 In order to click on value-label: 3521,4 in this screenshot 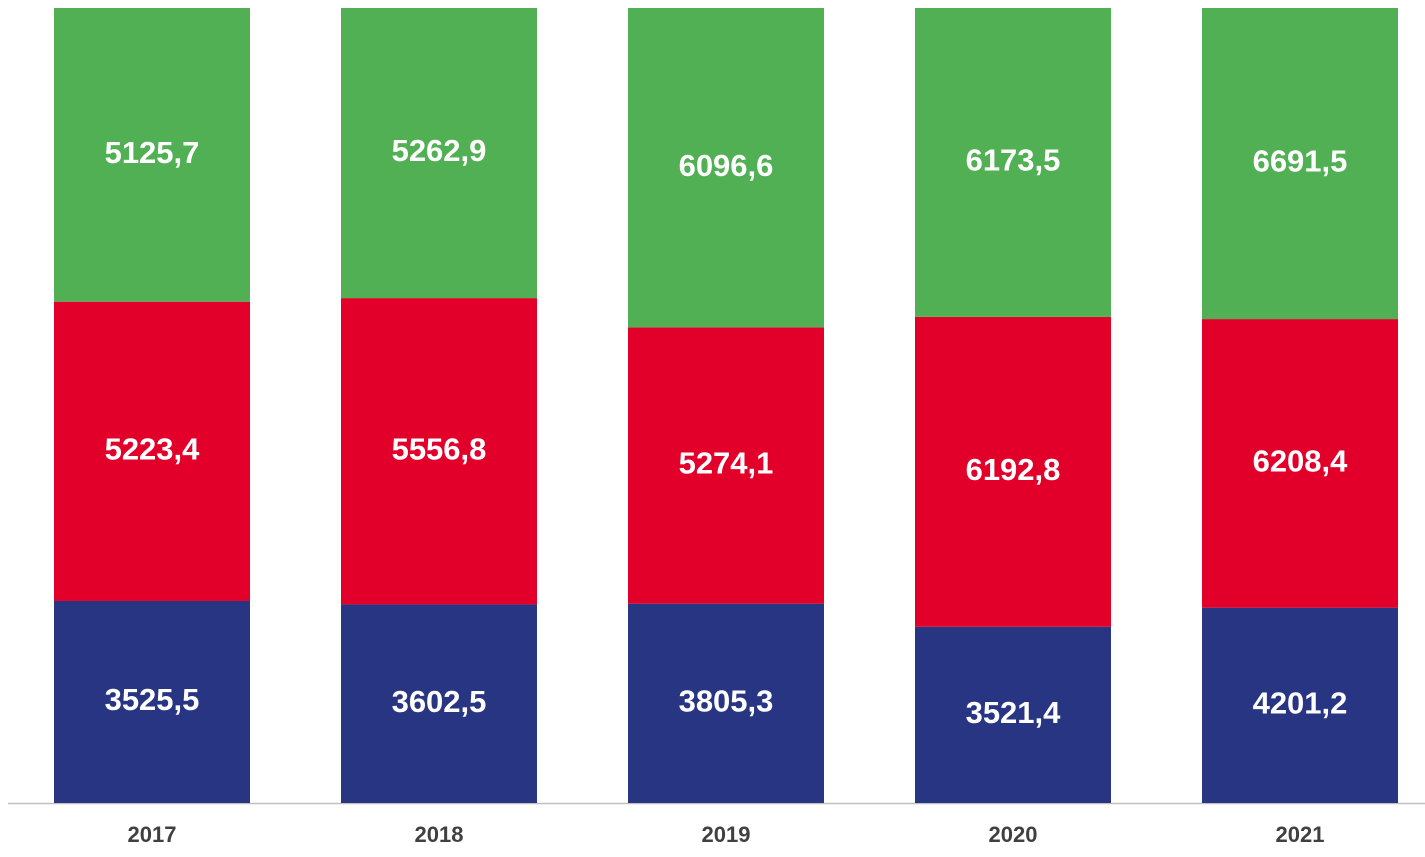, I will do `click(1014, 712)`.